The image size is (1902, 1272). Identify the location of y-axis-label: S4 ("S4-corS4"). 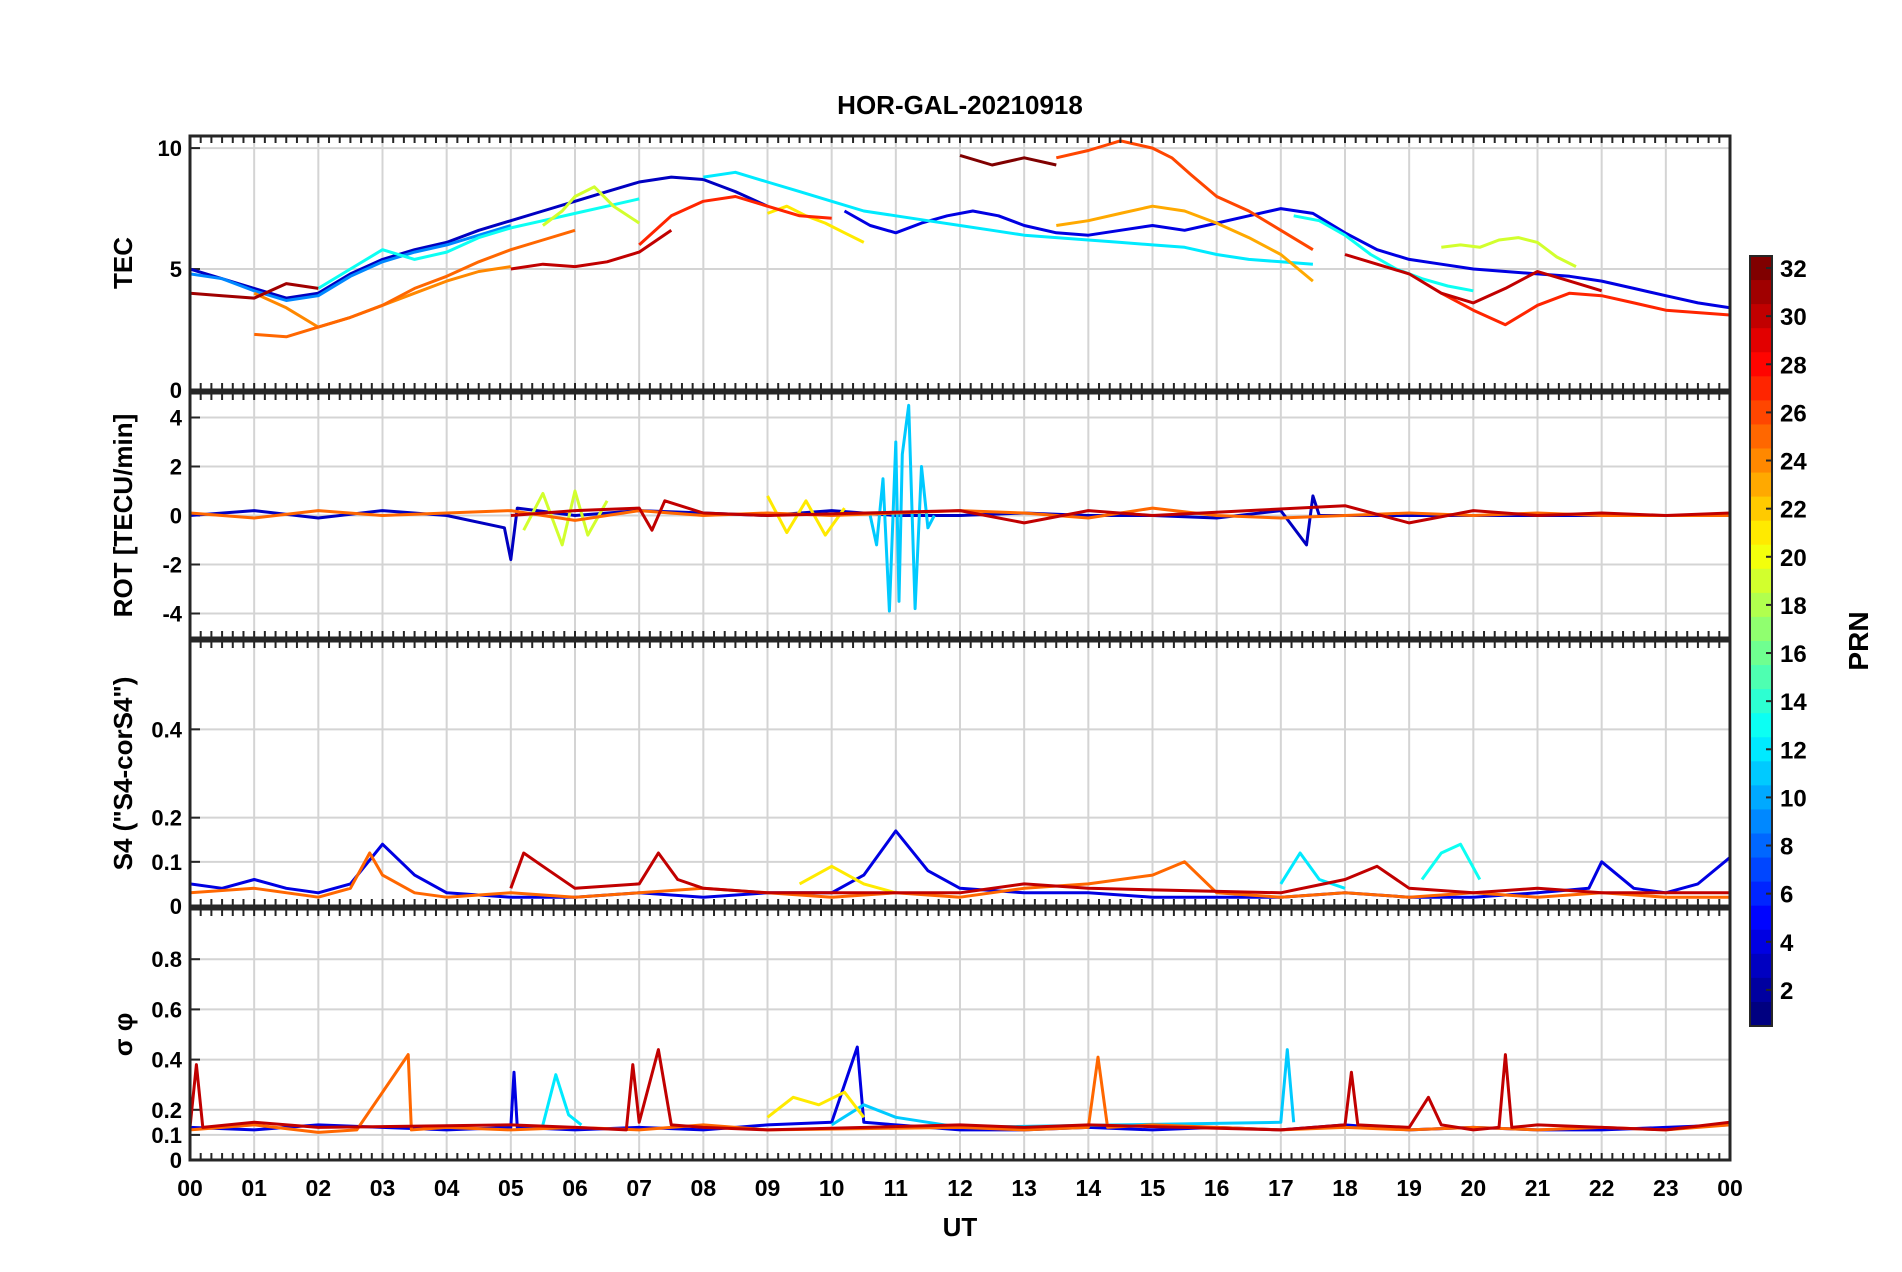
(123, 774).